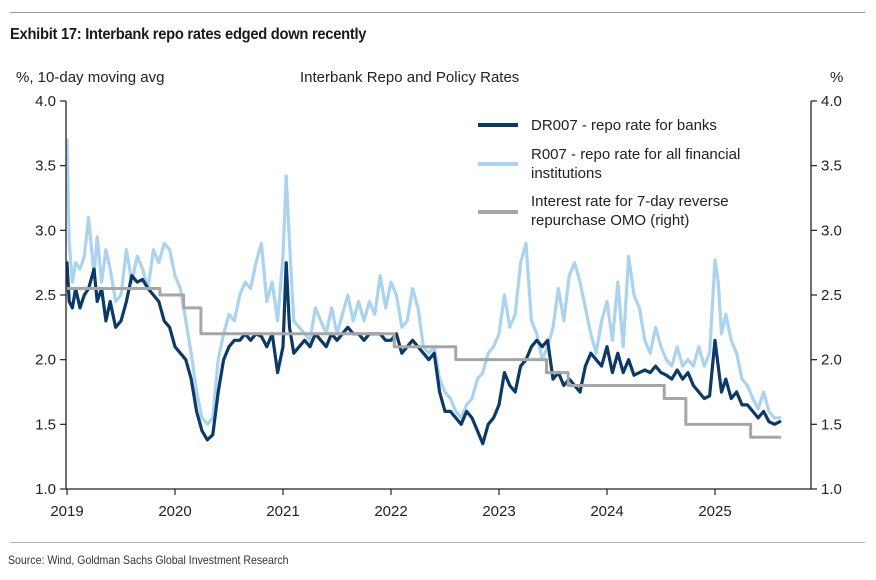  Describe the element at coordinates (174, 511) in the screenshot. I see `x-tick-label: 2020` at that location.